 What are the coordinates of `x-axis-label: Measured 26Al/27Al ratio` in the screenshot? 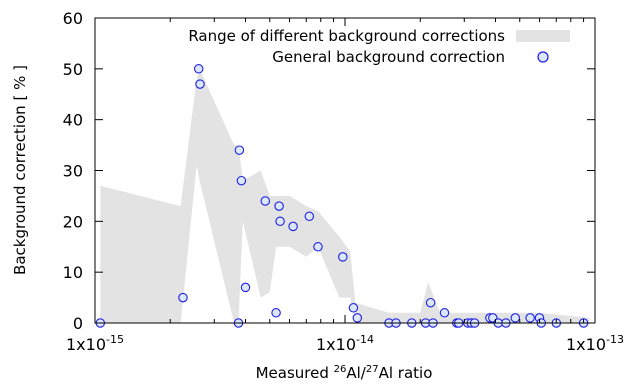 It's located at (344, 373).